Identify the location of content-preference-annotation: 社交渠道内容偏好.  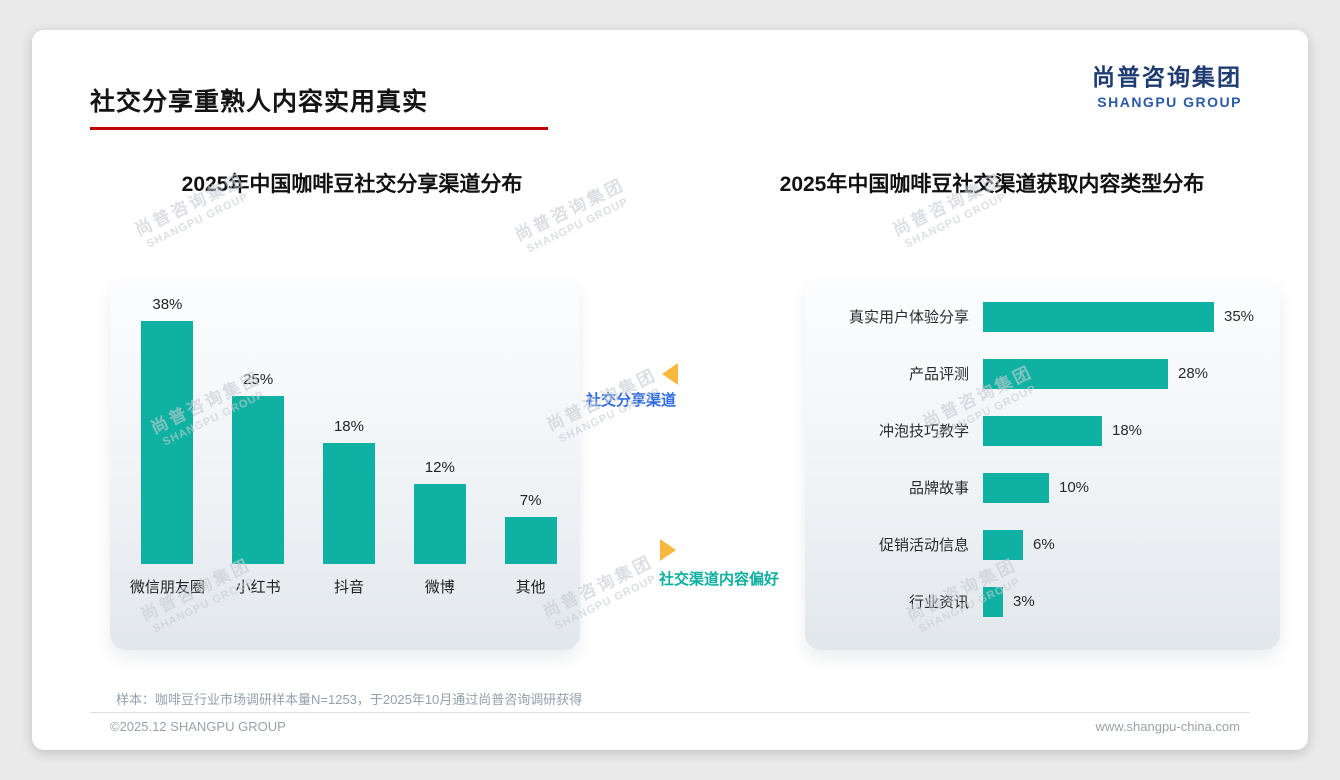
(719, 579).